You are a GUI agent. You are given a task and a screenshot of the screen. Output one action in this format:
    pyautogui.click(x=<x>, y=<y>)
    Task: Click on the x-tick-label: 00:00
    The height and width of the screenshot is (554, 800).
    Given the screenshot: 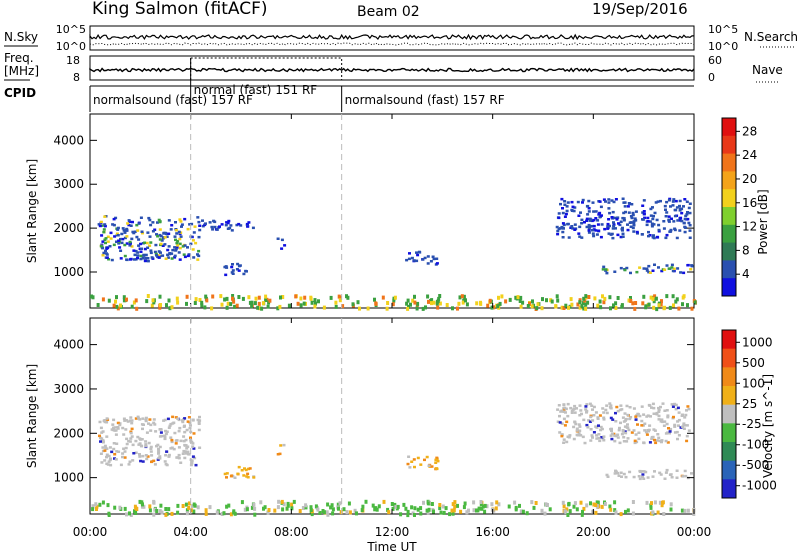 What is the action you would take?
    pyautogui.click(x=694, y=532)
    